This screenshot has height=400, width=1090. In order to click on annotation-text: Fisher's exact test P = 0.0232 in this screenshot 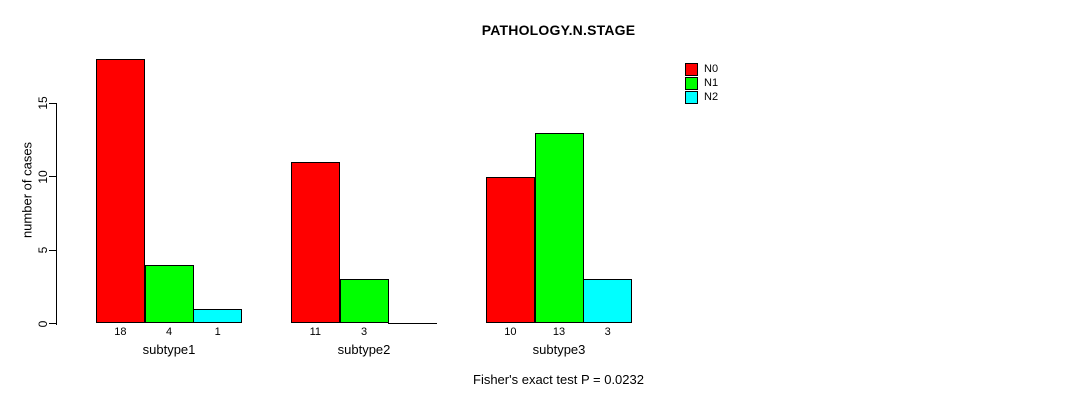, I will do `click(558, 379)`.